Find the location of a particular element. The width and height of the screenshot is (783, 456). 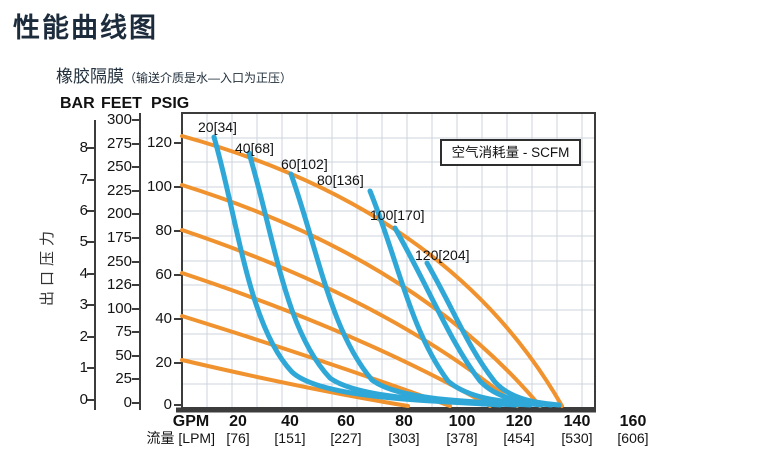

chart-subtitle: 橡胶隔膜（输送介质是水—入口为正压） is located at coordinates (174, 74).